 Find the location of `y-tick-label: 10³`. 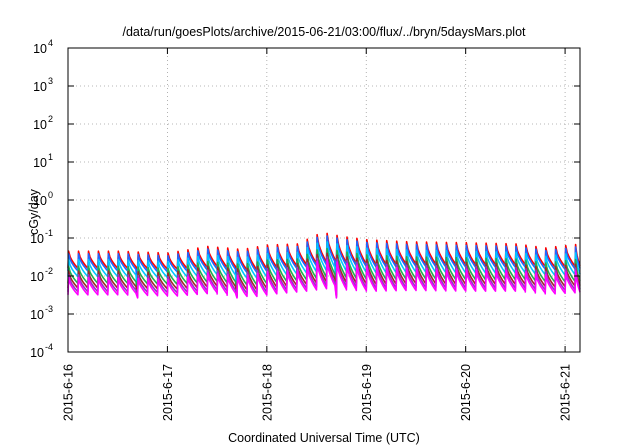

y-tick-label: 10³ is located at coordinates (43, 85).